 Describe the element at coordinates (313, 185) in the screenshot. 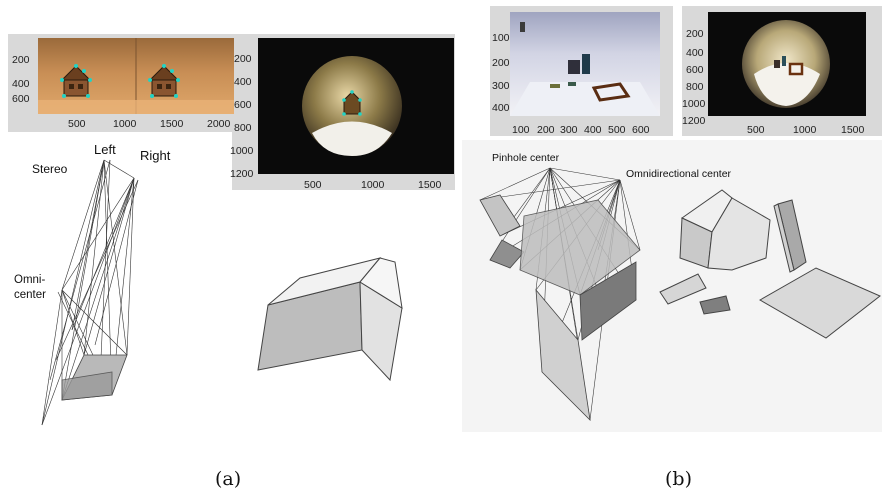

I see `omni-xtick: 500` at that location.